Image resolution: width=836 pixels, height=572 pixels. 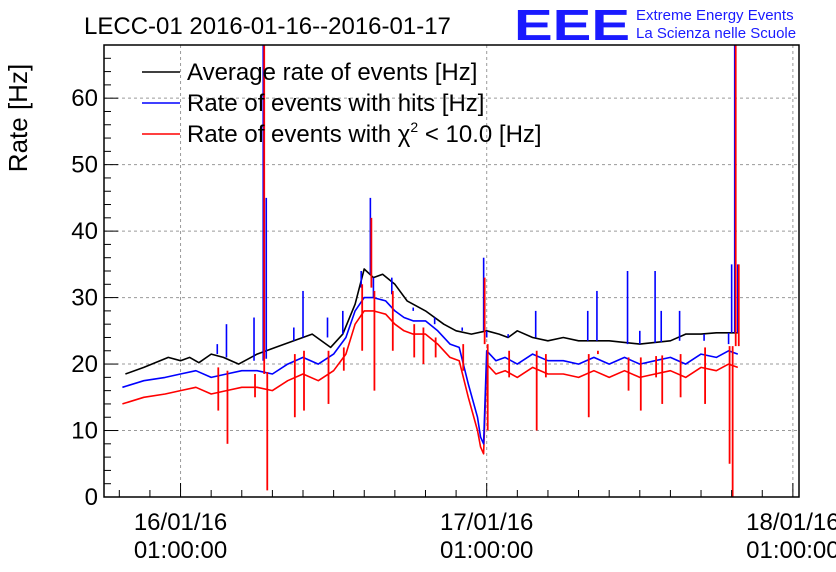 I want to click on chart-title: LECC-01 2016-01-16--2016-01-17, so click(x=267, y=26).